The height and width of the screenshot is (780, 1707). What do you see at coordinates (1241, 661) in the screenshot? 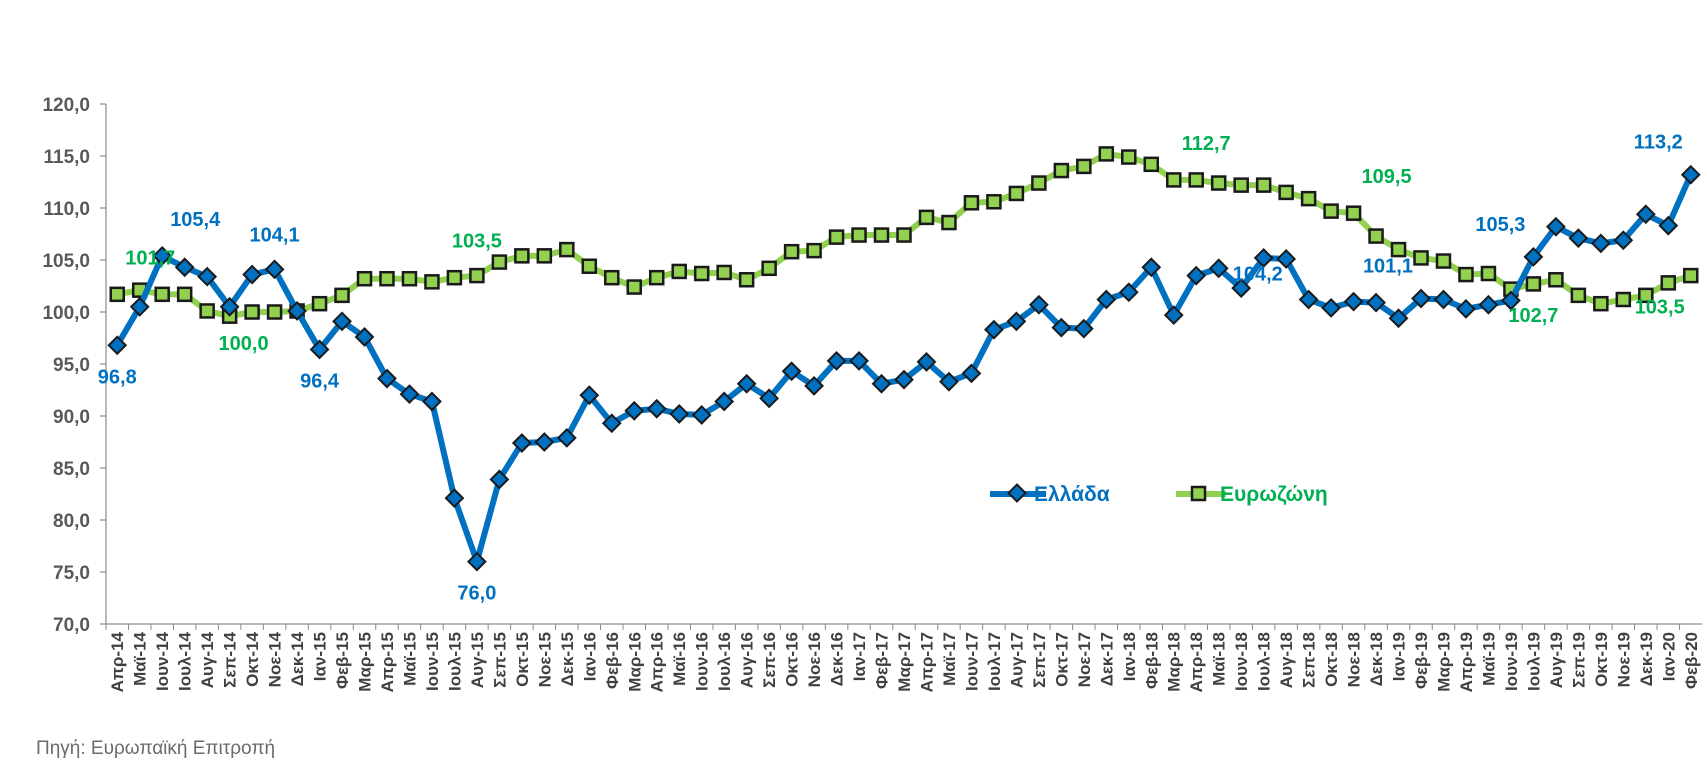
I see `x-tick-label: Ιουν-18` at bounding box center [1241, 661].